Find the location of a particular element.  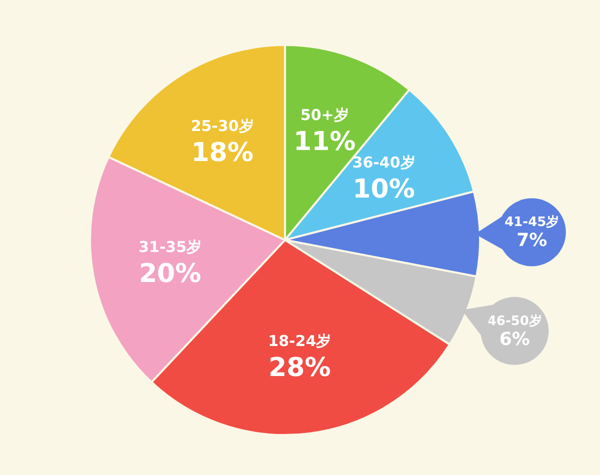

data-label: 10% is located at coordinates (383, 189).